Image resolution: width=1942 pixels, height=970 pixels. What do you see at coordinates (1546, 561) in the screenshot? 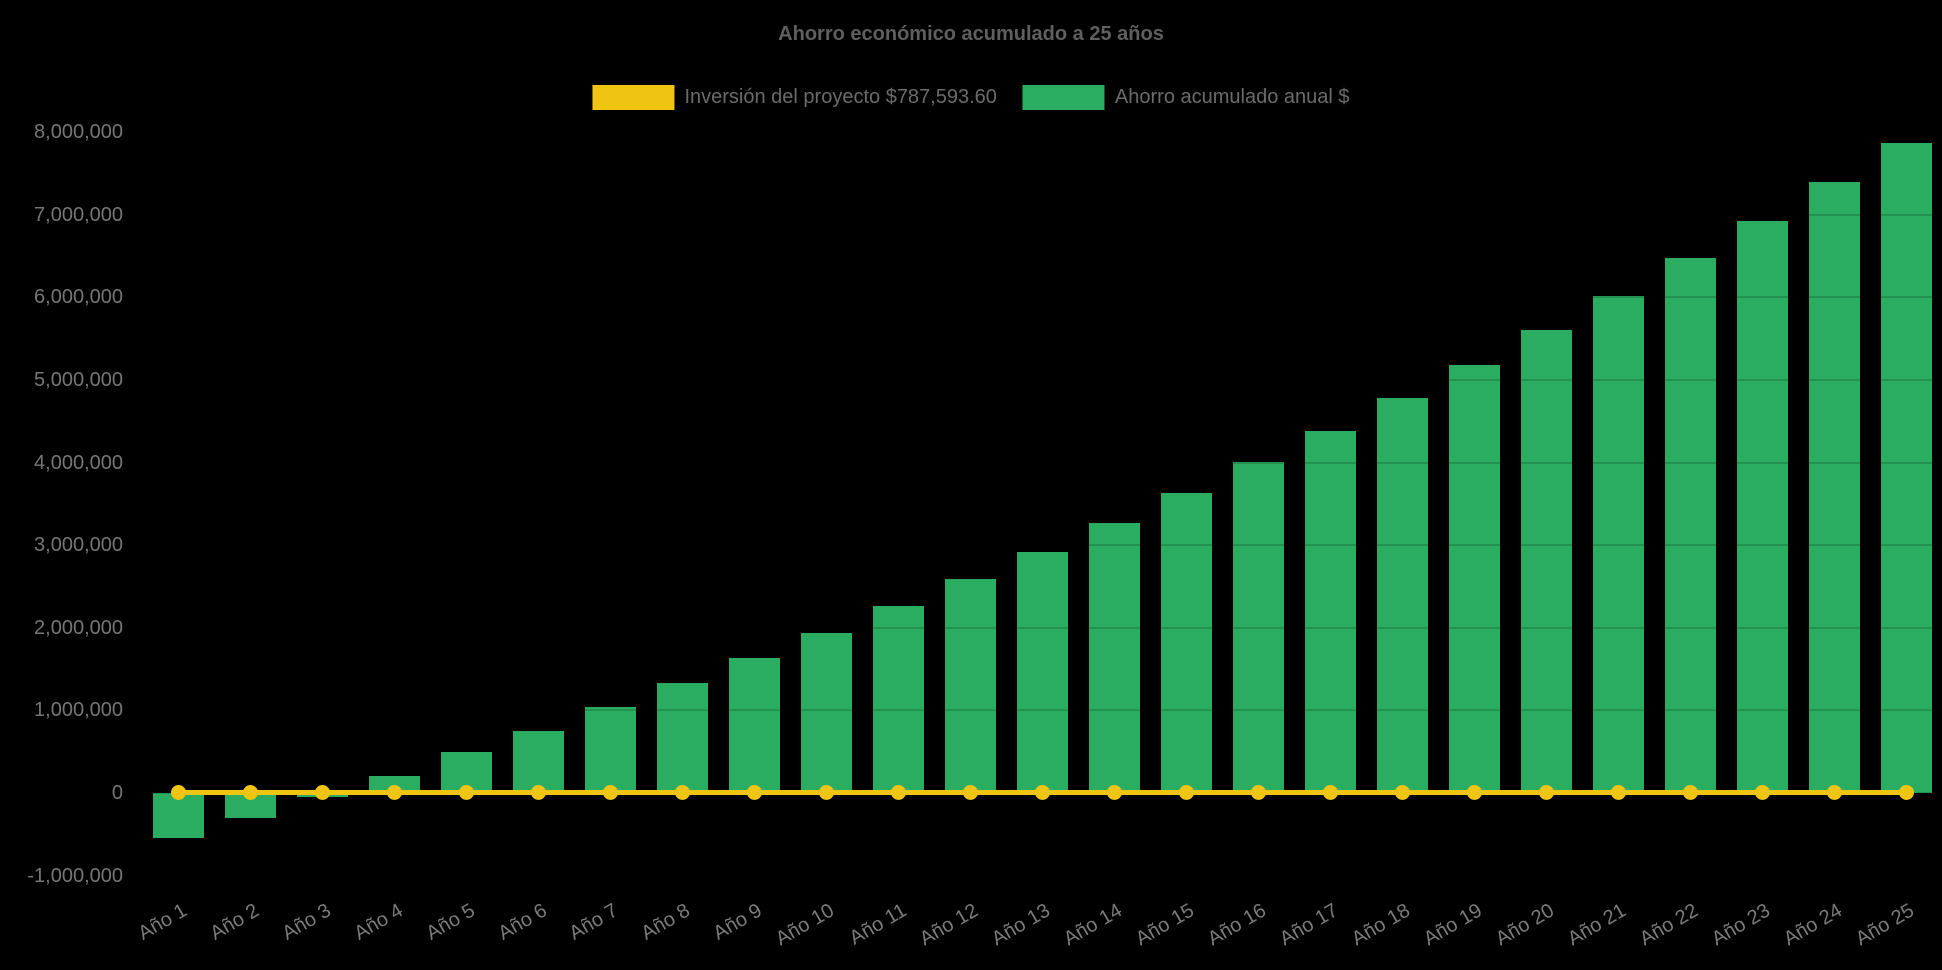
I see `bar-año-20` at bounding box center [1546, 561].